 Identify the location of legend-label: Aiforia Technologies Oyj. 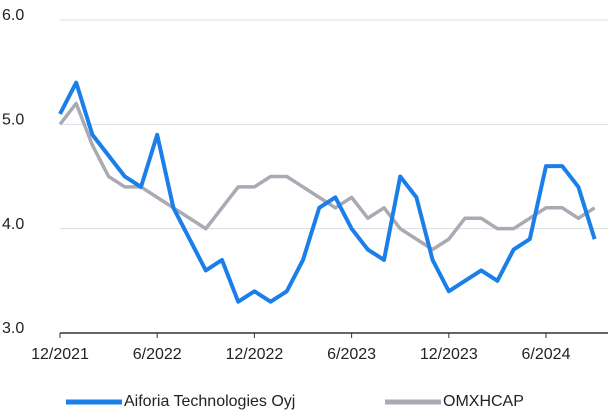
(209, 401).